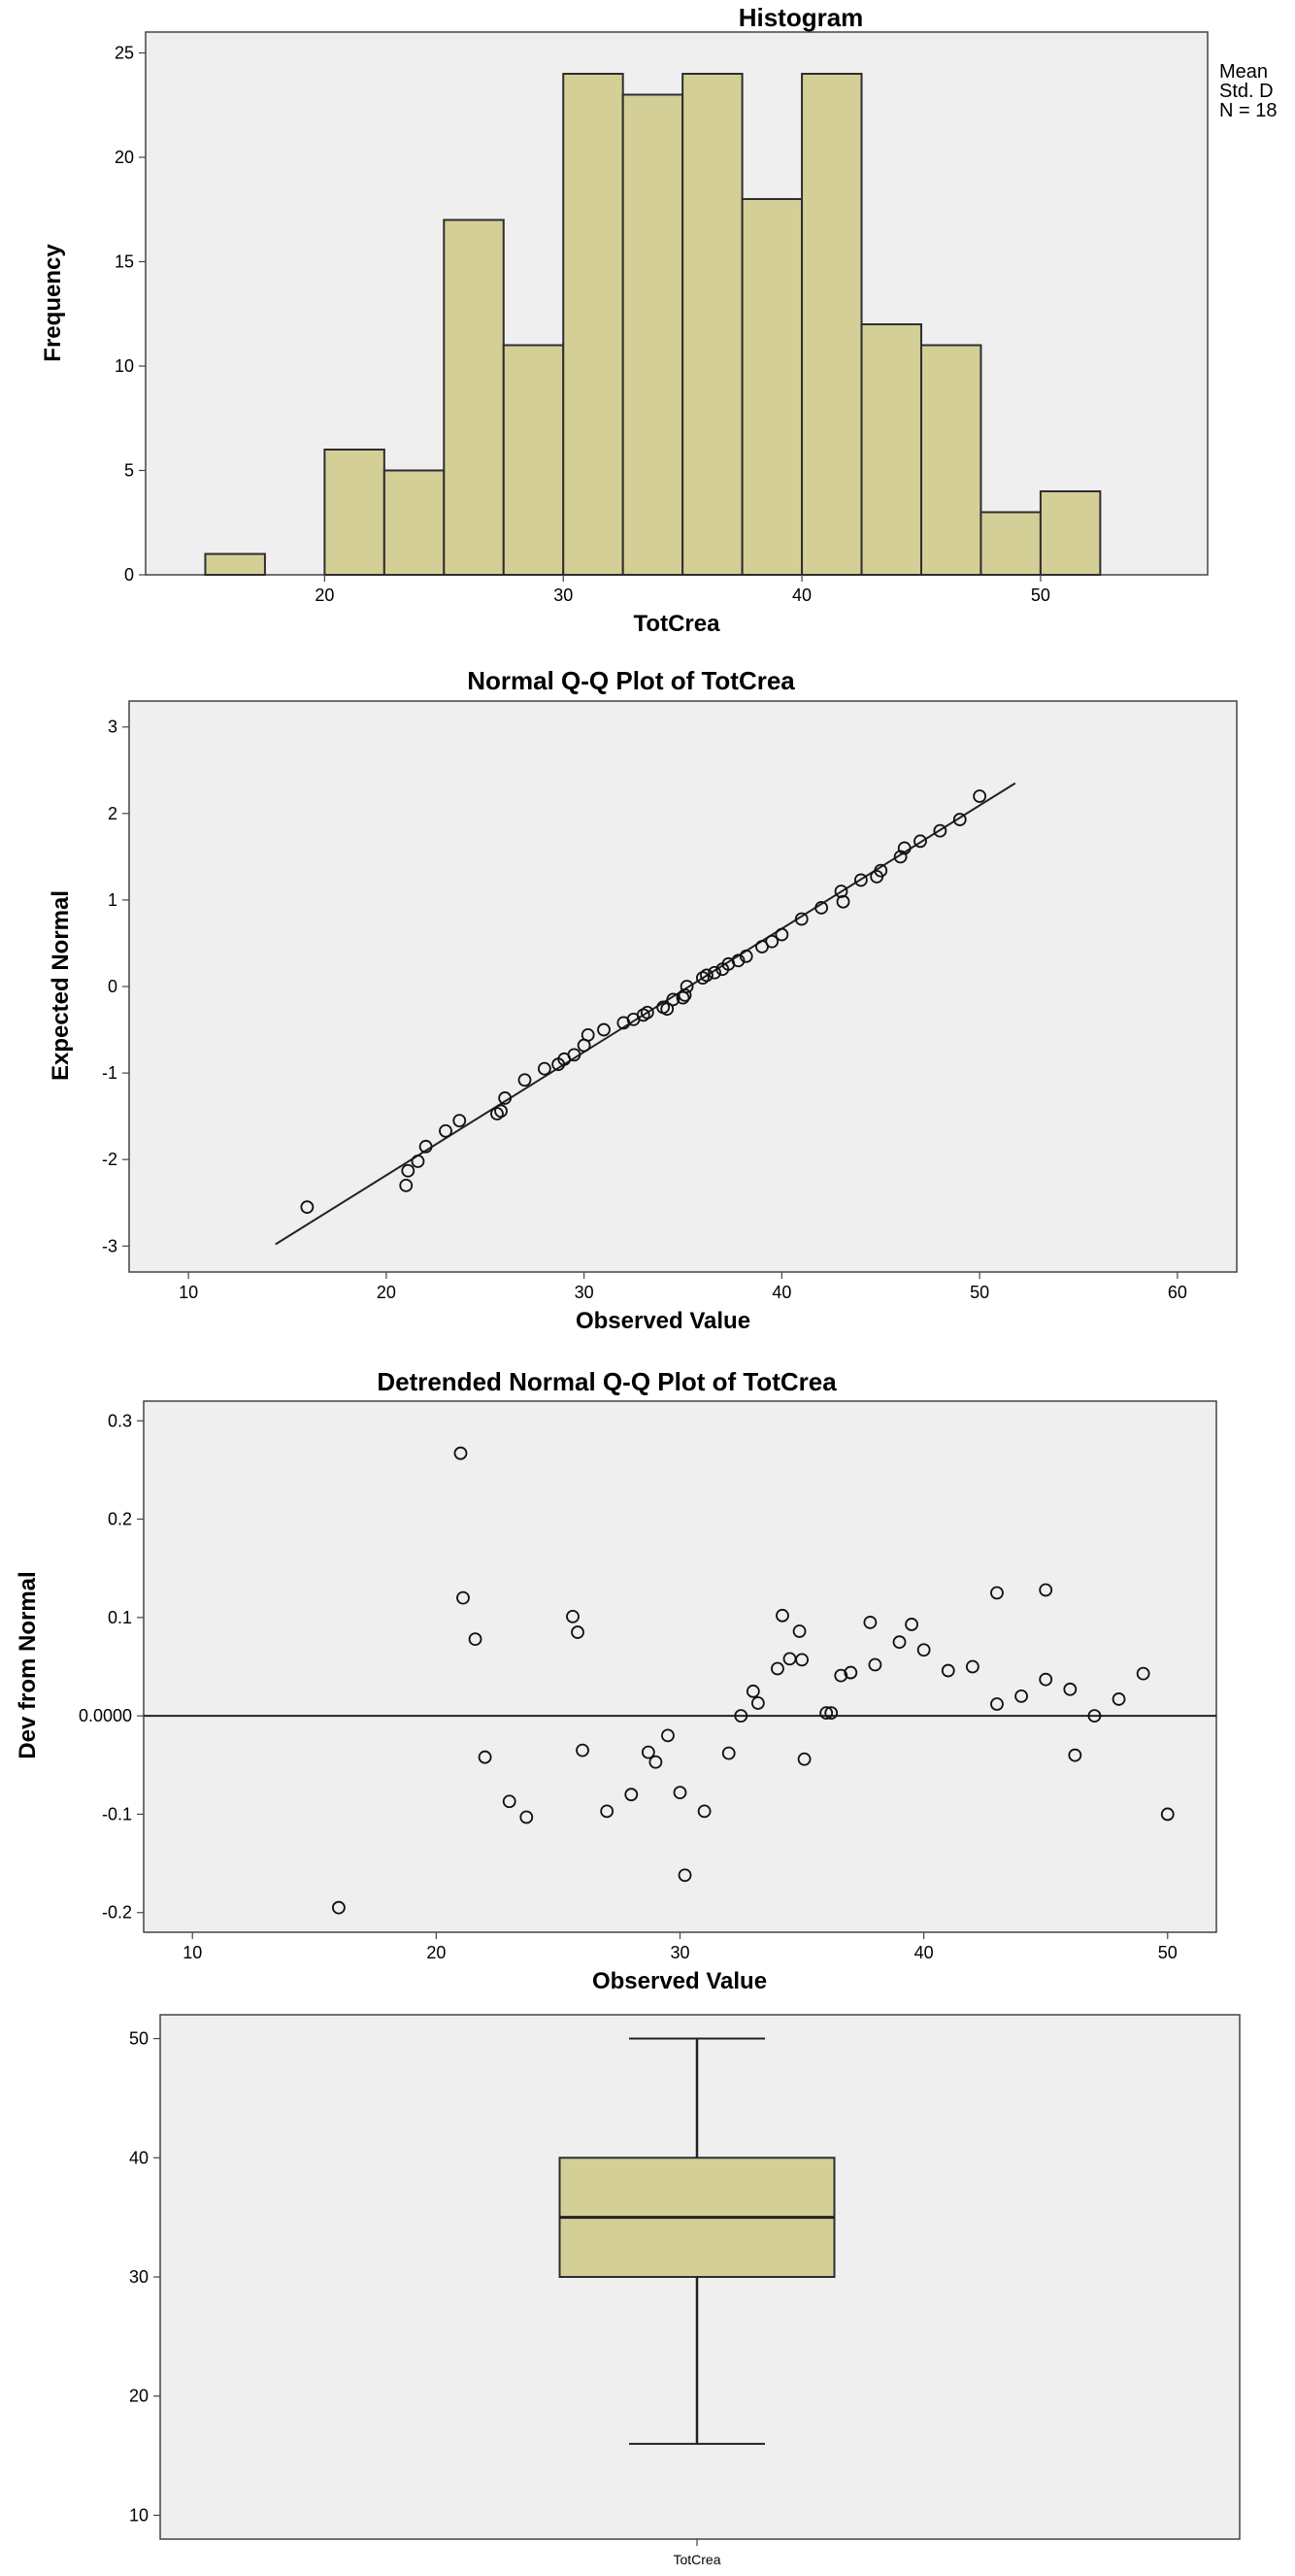  Describe the element at coordinates (696, 2559) in the screenshot. I see `category-label: TotCrea` at that location.